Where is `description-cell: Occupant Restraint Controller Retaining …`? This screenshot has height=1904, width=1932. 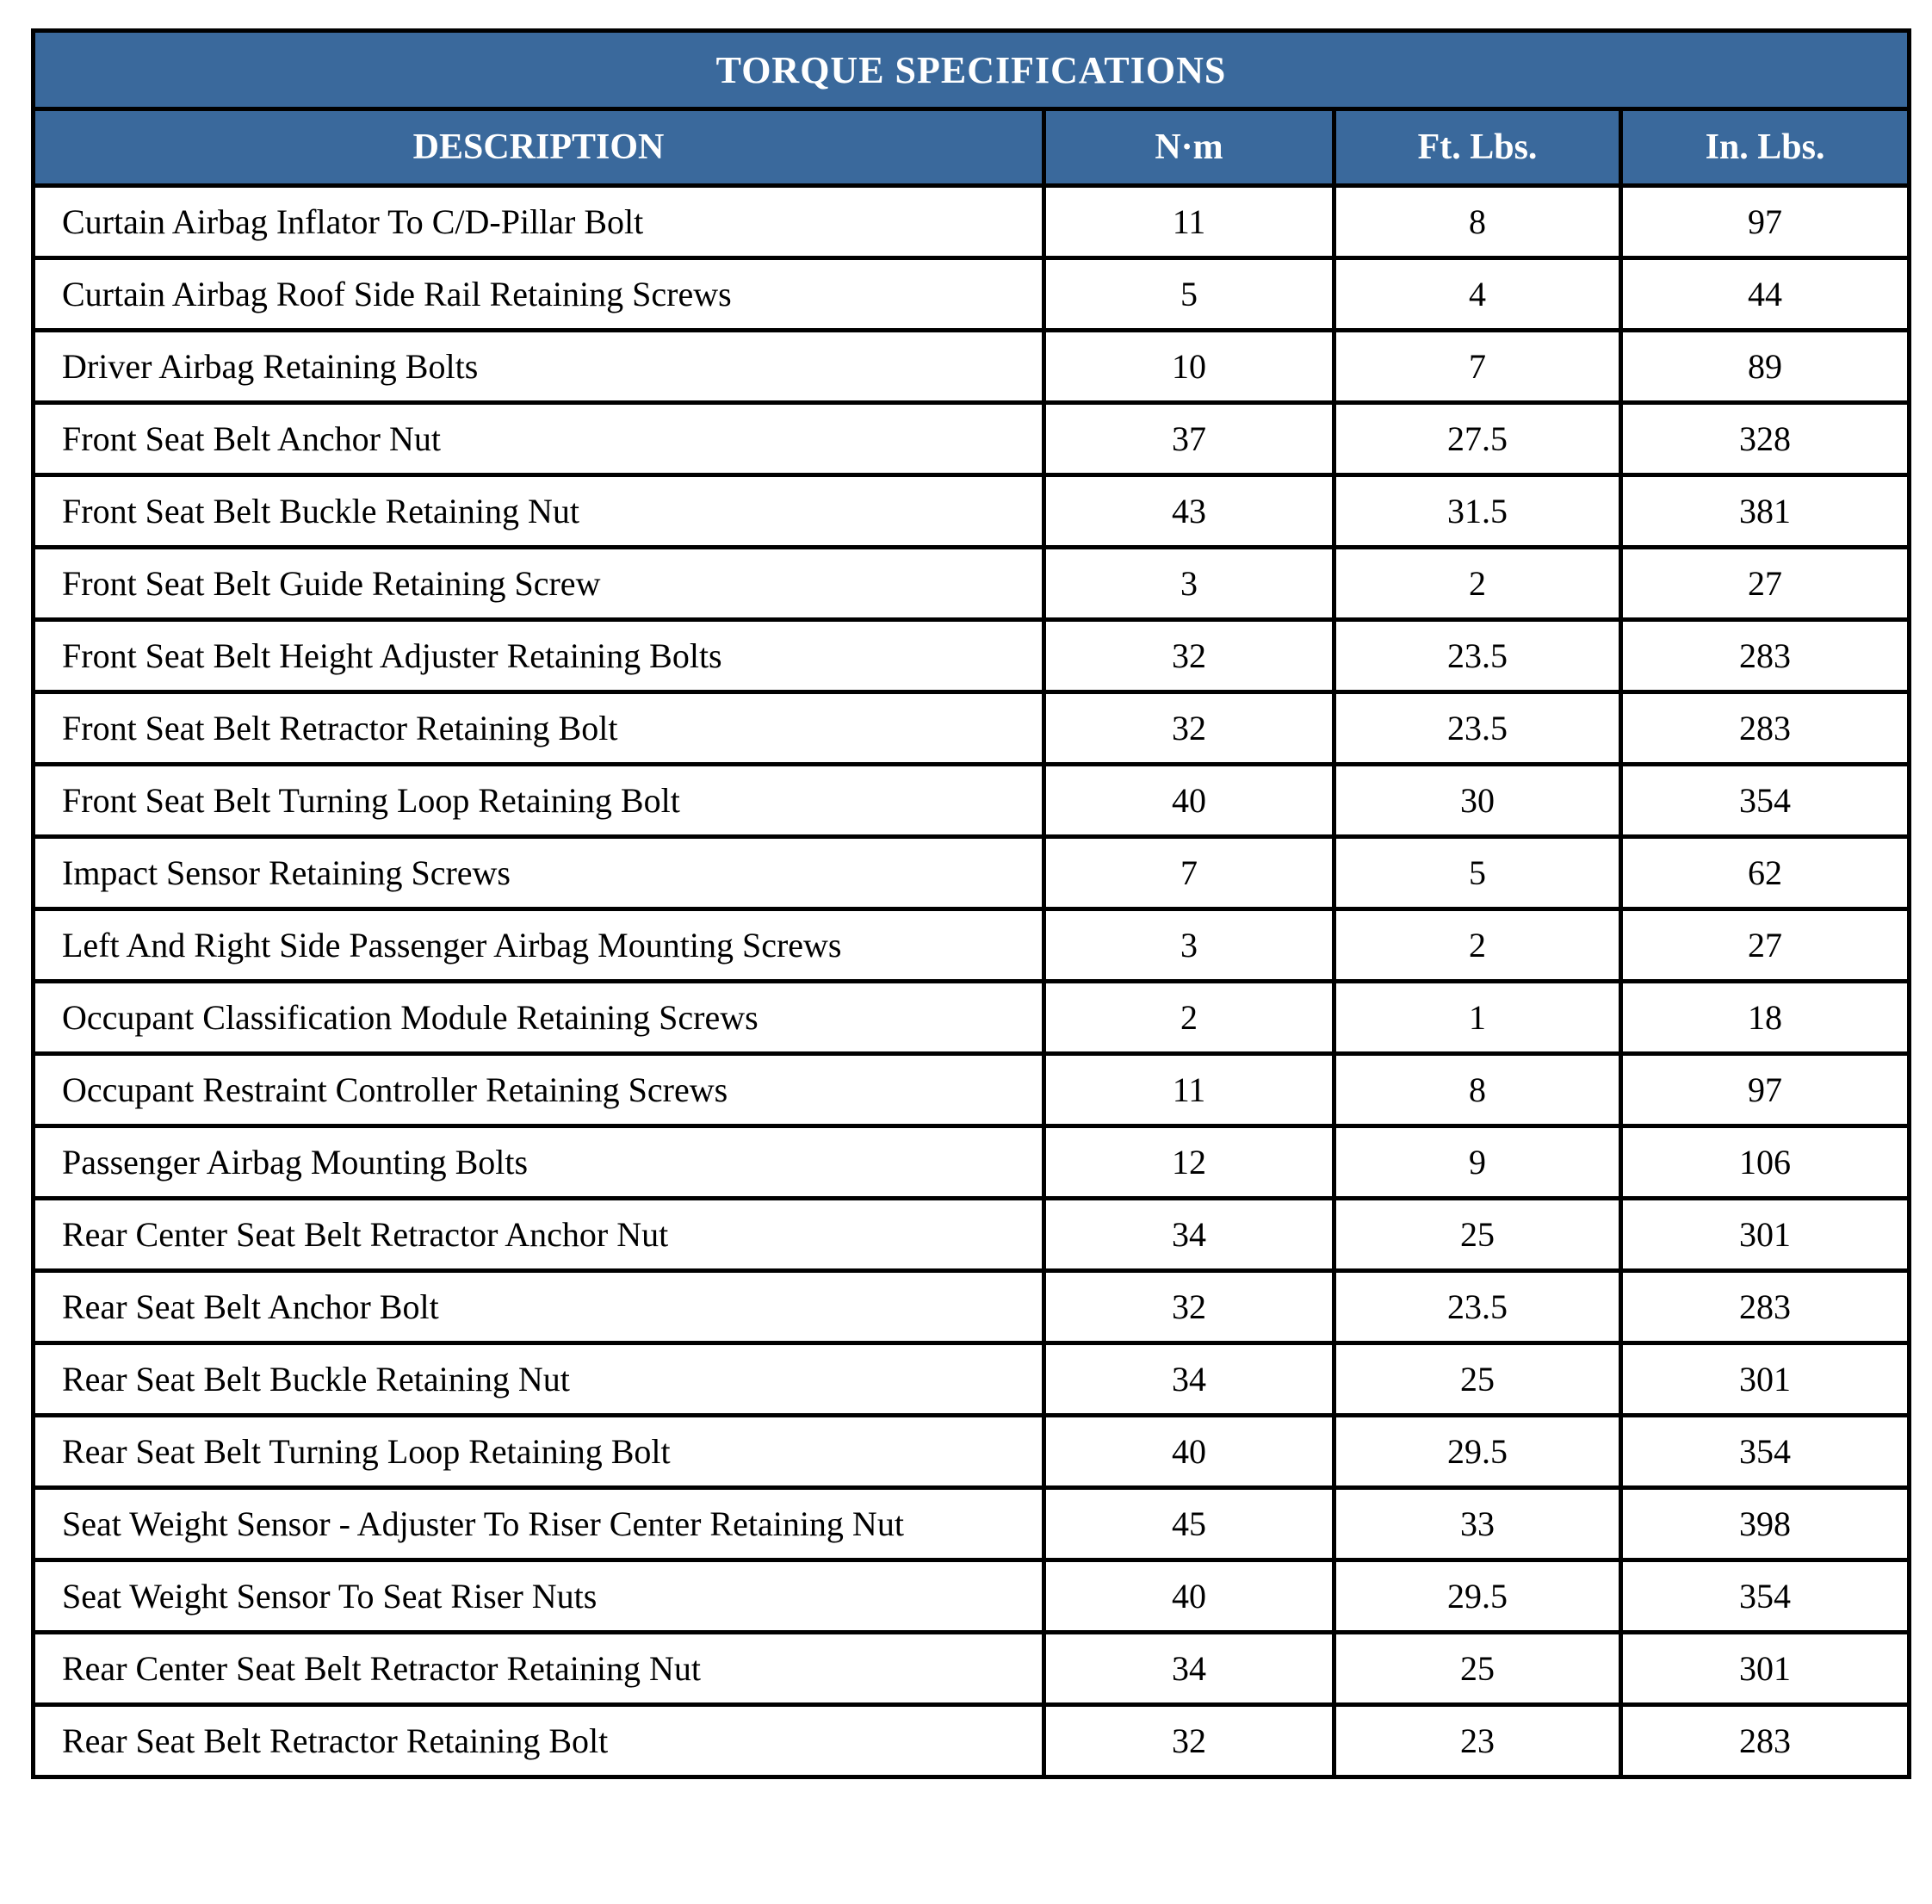
description-cell: Occupant Restraint Controller Retaining … is located at coordinates (538, 1089).